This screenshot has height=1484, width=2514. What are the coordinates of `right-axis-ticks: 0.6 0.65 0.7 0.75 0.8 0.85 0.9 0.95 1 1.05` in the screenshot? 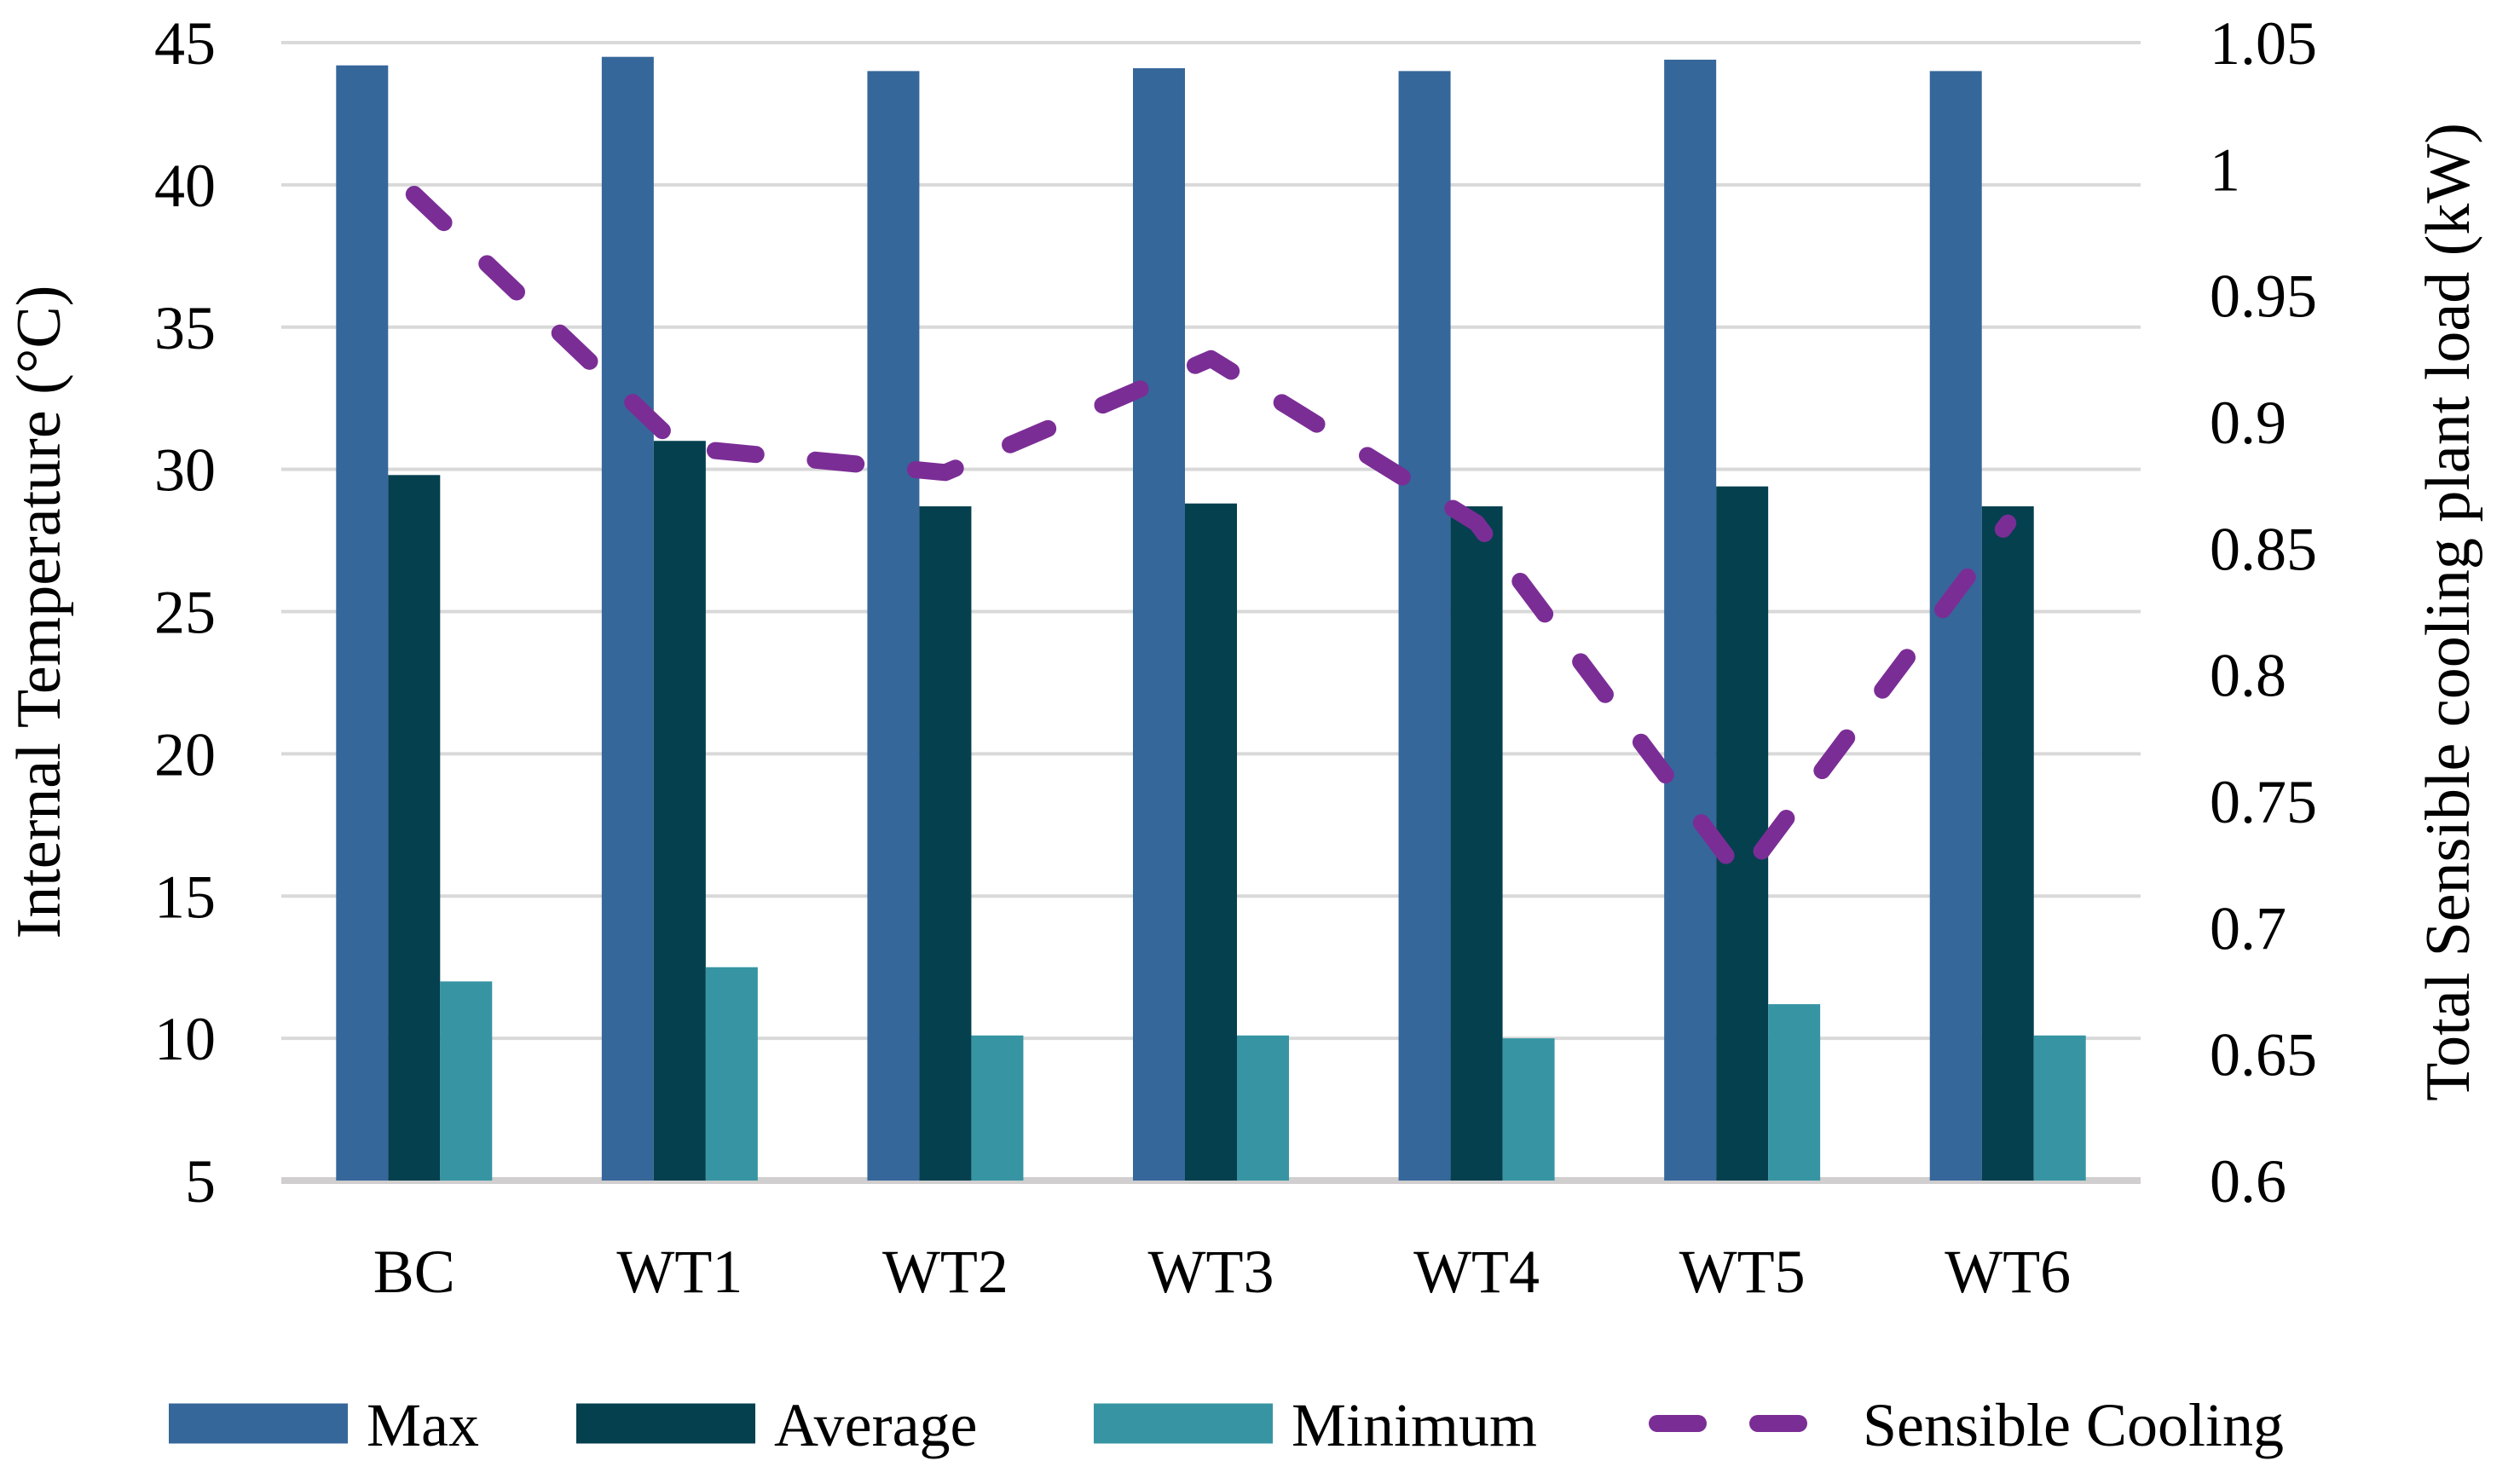 It's located at (2263, 612).